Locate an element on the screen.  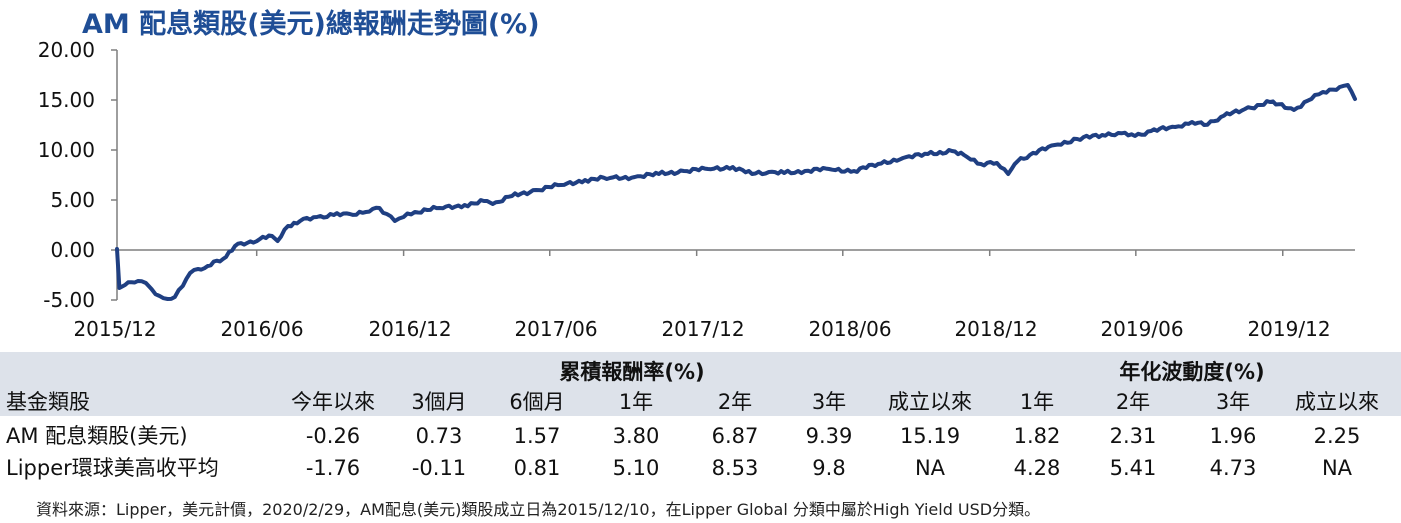
y-tick-label: 15.00 is located at coordinates (66, 100).